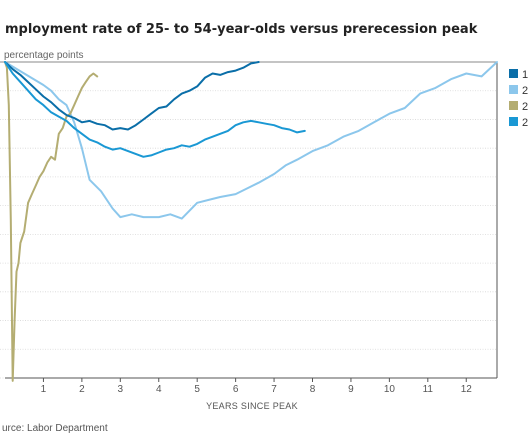 The height and width of the screenshot is (441, 528). Describe the element at coordinates (390, 389) in the screenshot. I see `x-tick-label: 10` at that location.